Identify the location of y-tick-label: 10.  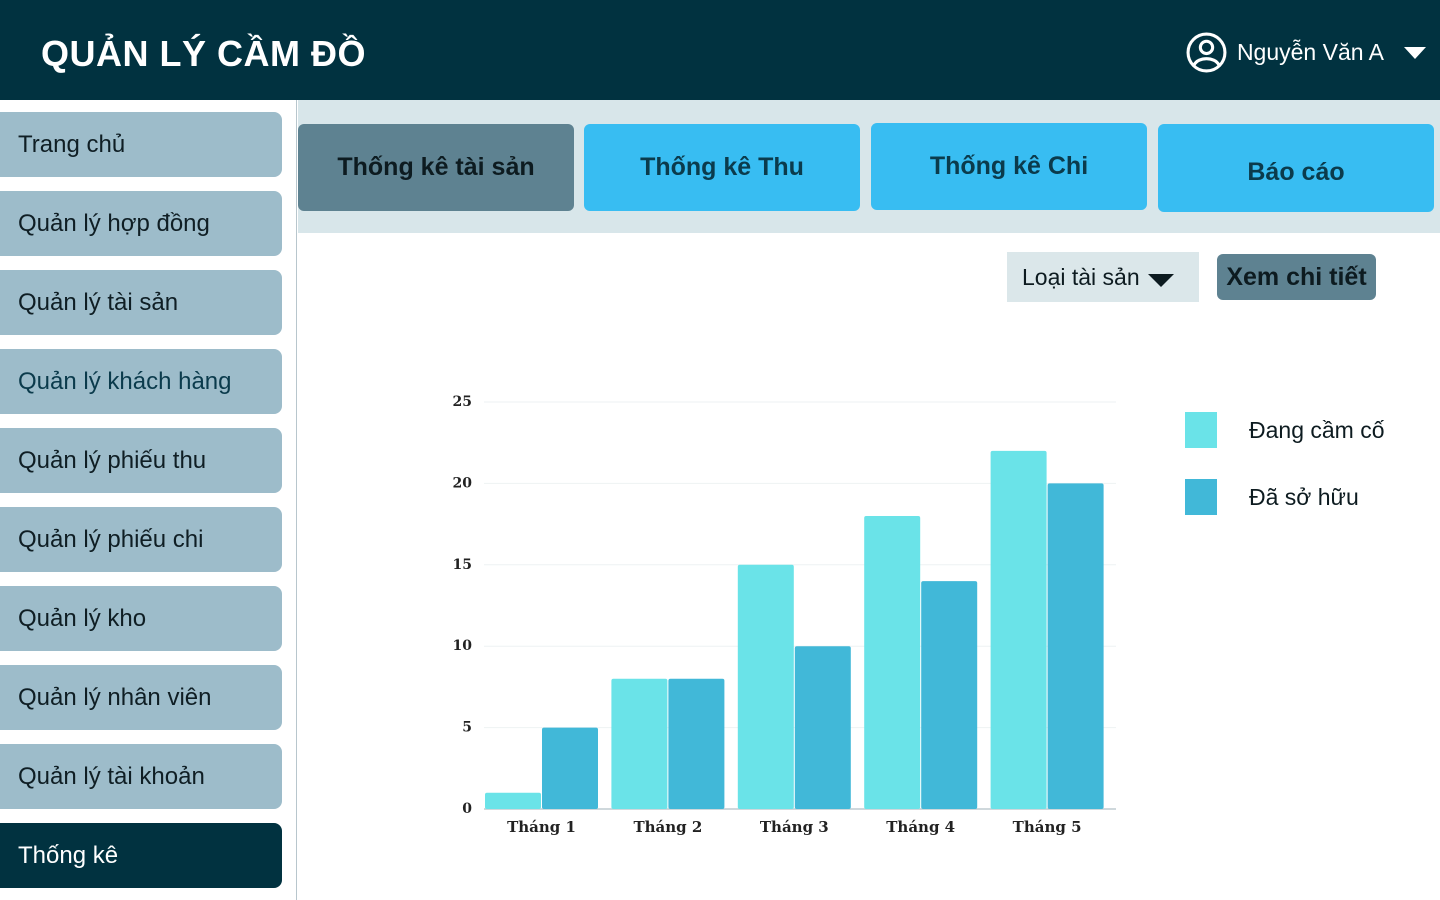
(463, 646).